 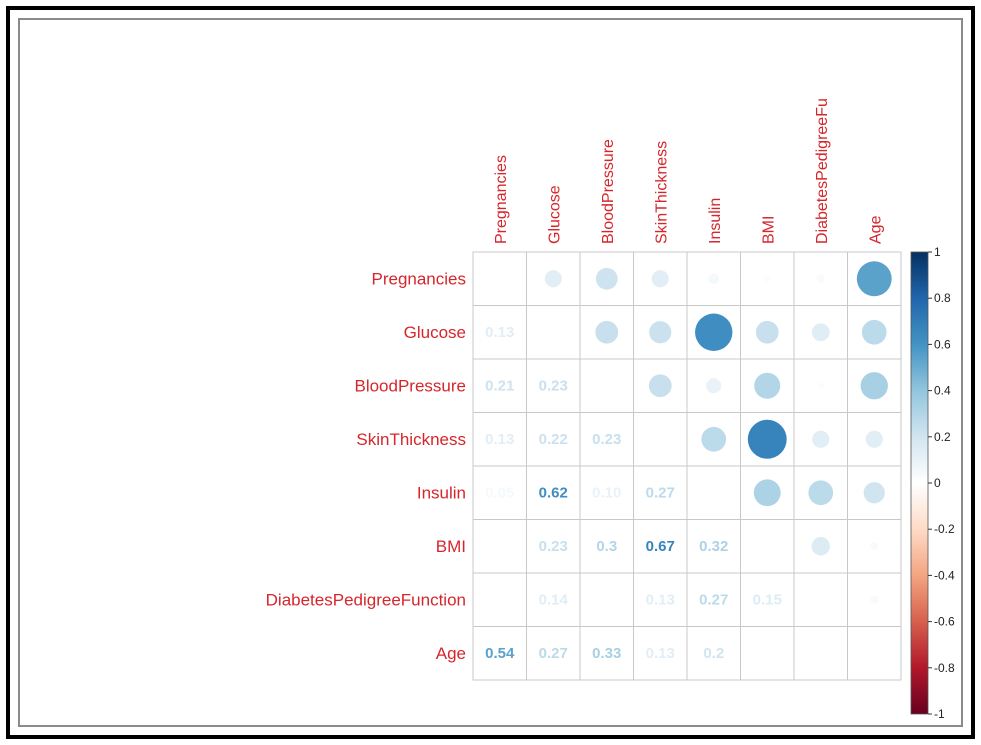 I want to click on correlation-value: 0.62, so click(x=553, y=492).